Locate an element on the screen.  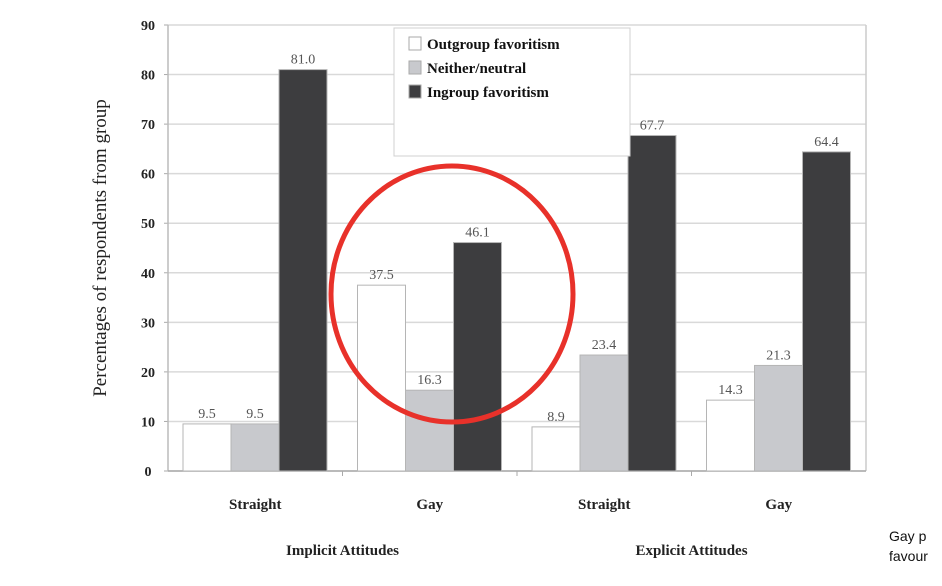
legend-label: Neither/neutral is located at coordinates (476, 69).